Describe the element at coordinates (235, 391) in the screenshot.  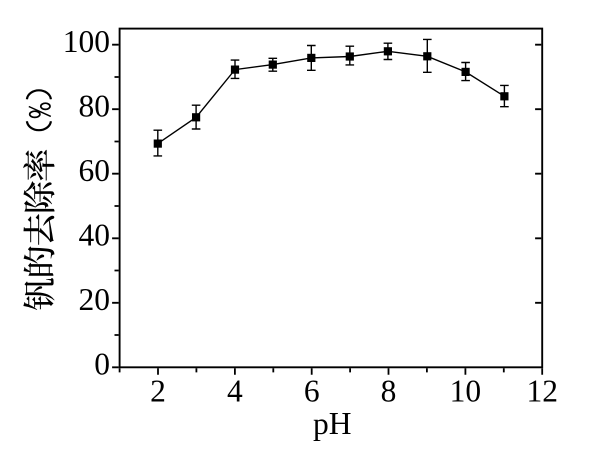
I see `svg-text: 4` at that location.